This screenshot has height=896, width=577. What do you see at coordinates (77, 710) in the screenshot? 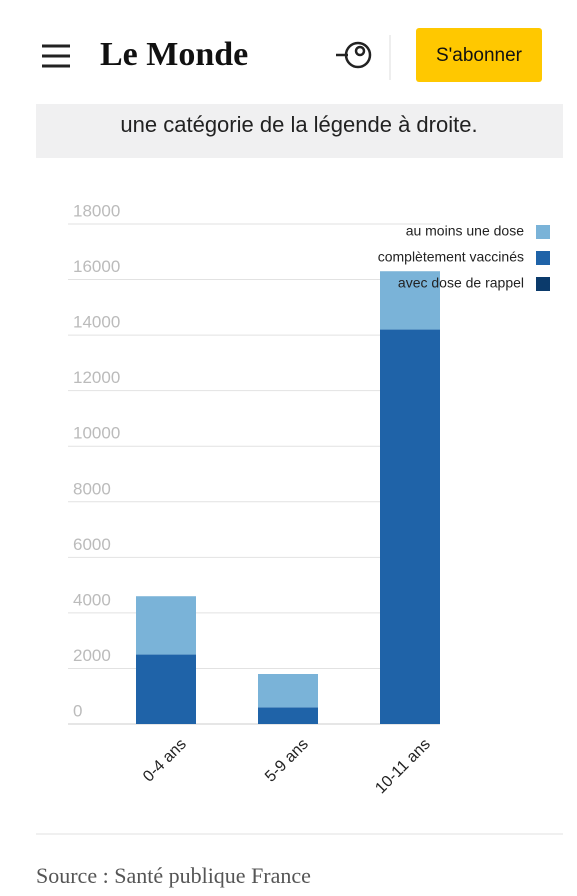
I see `y-tick-label: 0` at bounding box center [77, 710].